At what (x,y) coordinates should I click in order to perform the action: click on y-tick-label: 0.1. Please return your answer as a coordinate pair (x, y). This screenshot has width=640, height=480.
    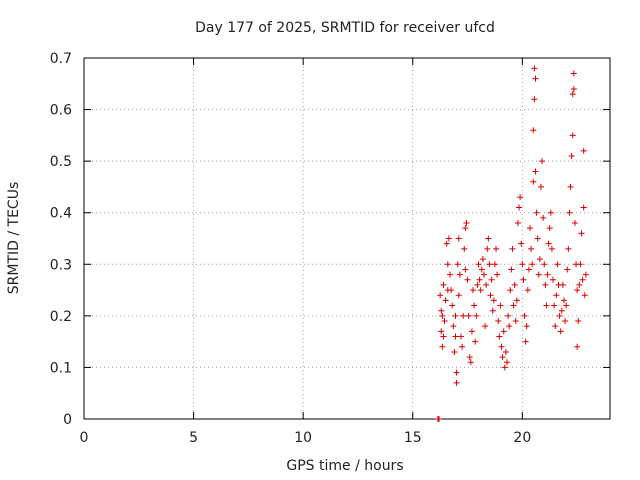
    Looking at the image, I should click on (61, 368).